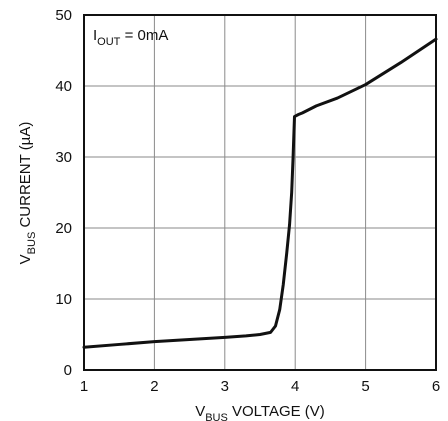 The height and width of the screenshot is (421, 448). What do you see at coordinates (225, 386) in the screenshot?
I see `x-tick-label: 3` at bounding box center [225, 386].